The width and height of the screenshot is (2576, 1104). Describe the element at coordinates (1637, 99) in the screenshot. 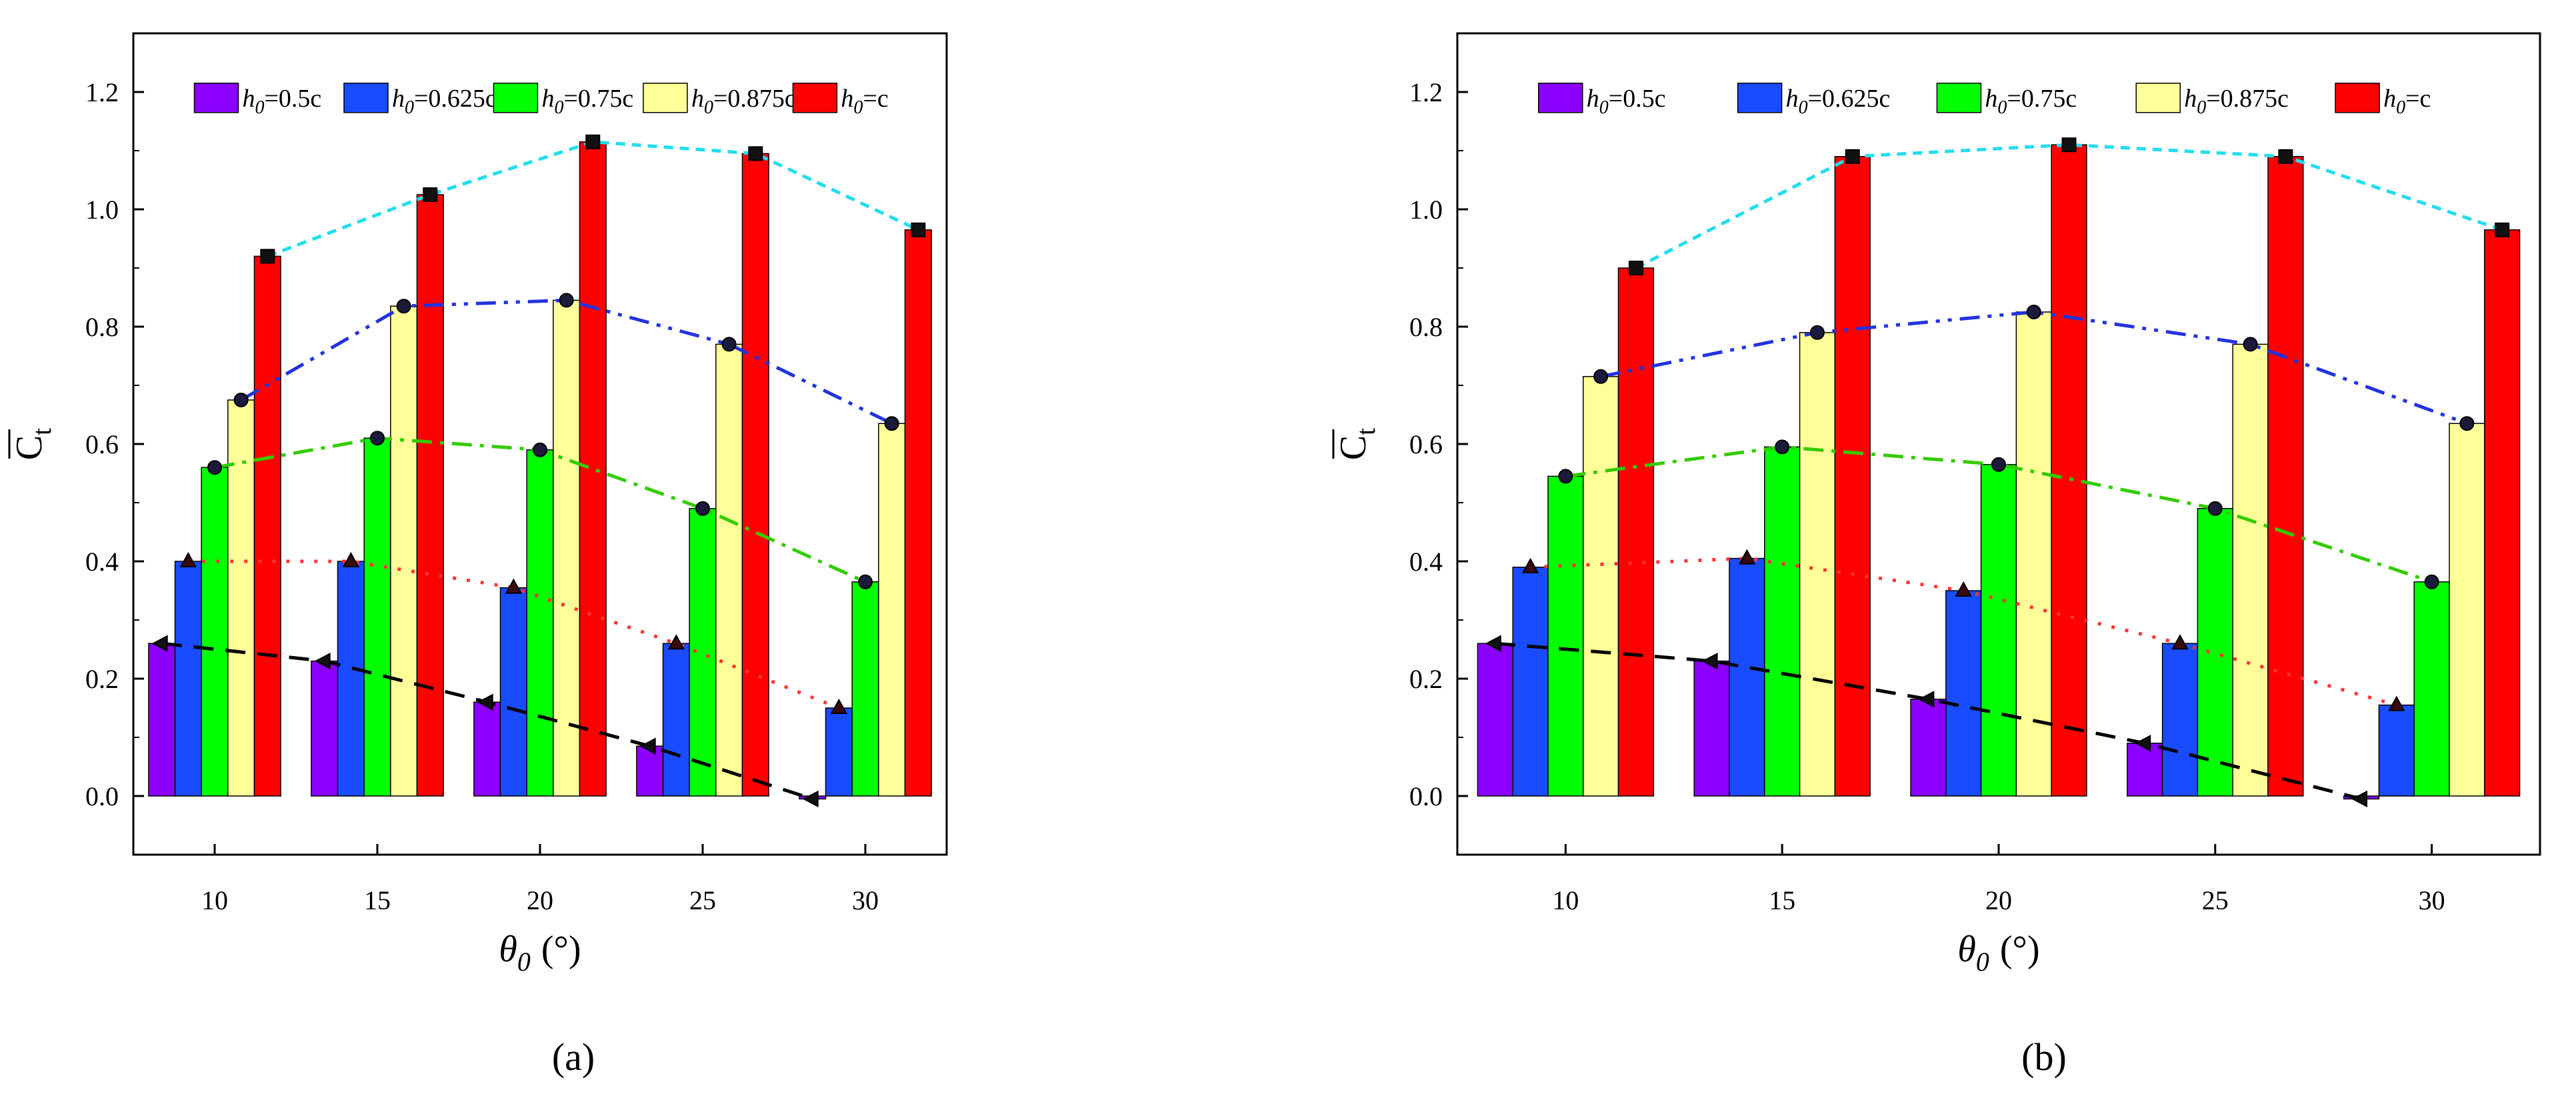

I see `legend-value: =0.5c` at that location.